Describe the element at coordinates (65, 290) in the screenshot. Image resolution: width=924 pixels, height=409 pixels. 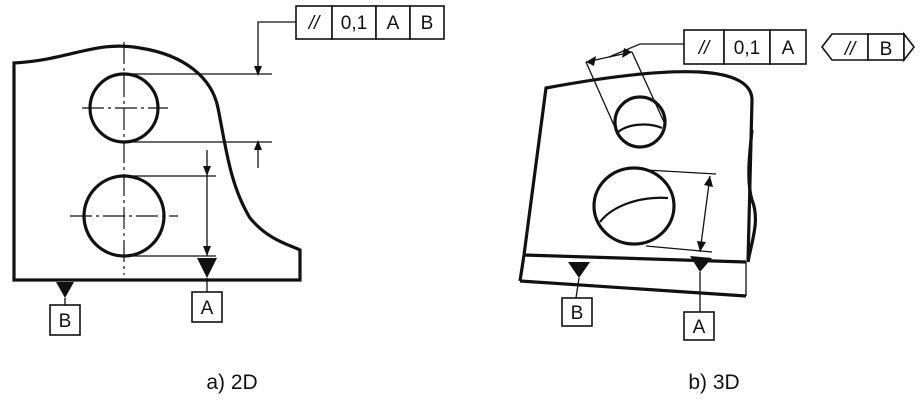
I see `datum-b-triangle-2d` at that location.